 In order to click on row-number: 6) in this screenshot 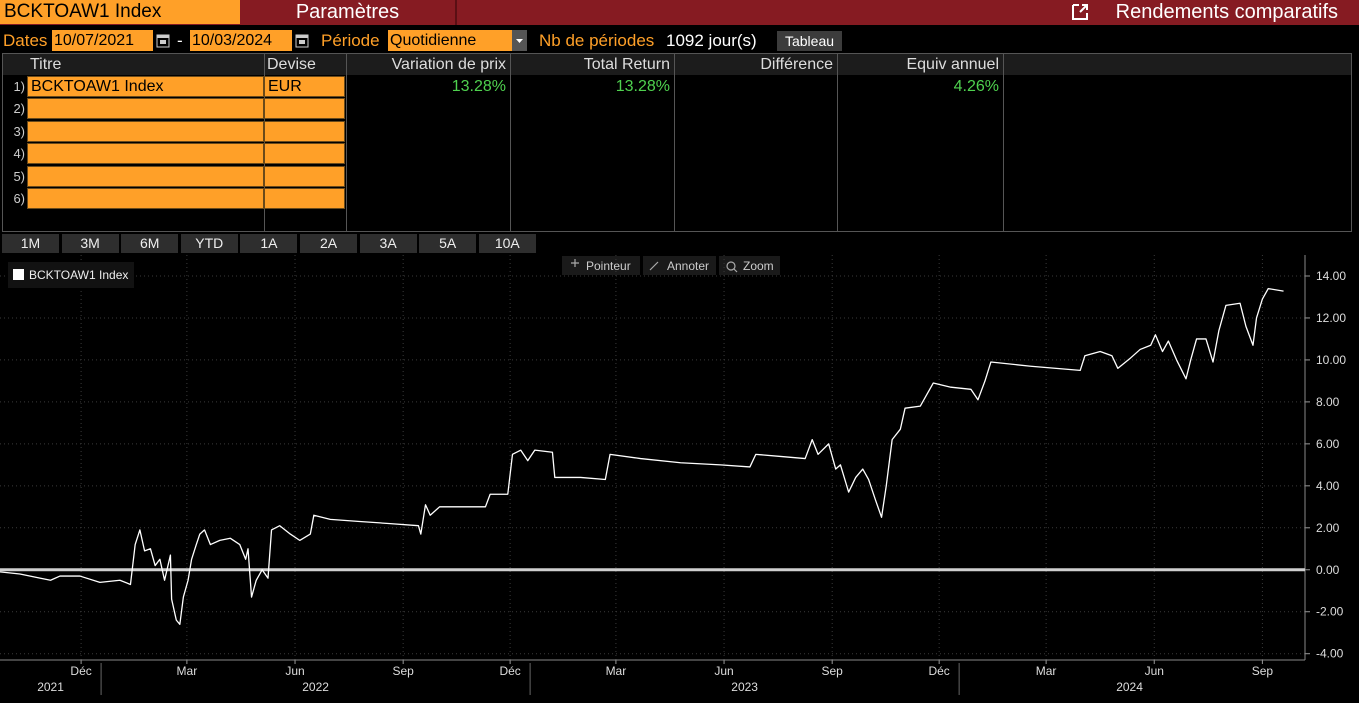, I will do `click(19, 198)`.